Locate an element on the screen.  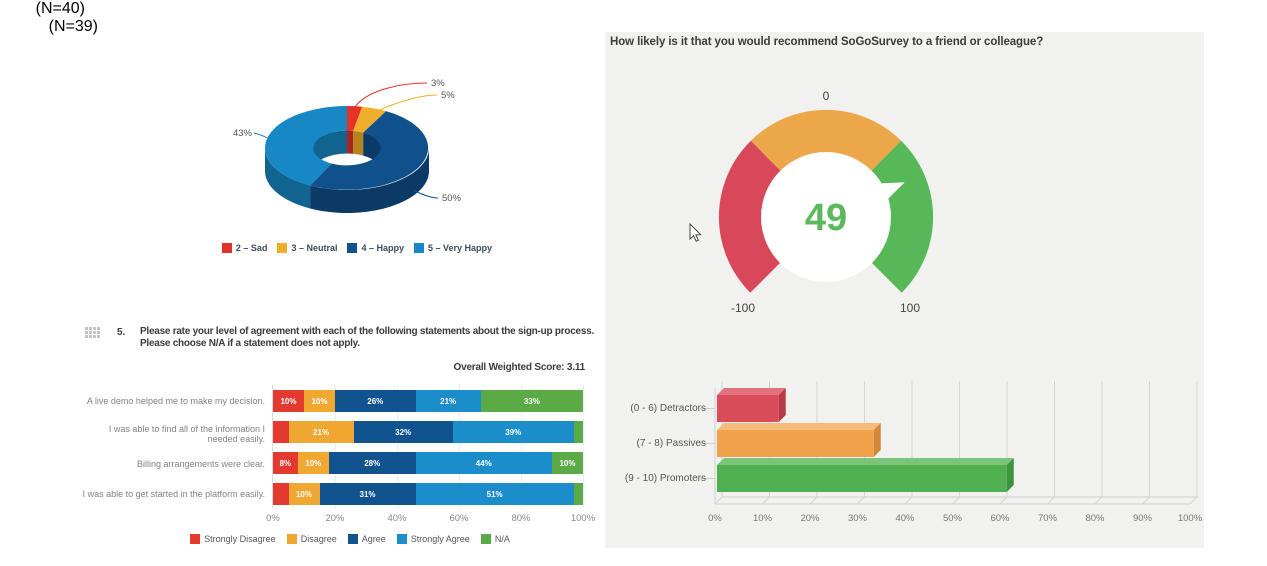
overall-weighted-score: Overall Weighted Score: 3.11 is located at coordinates (519, 367).